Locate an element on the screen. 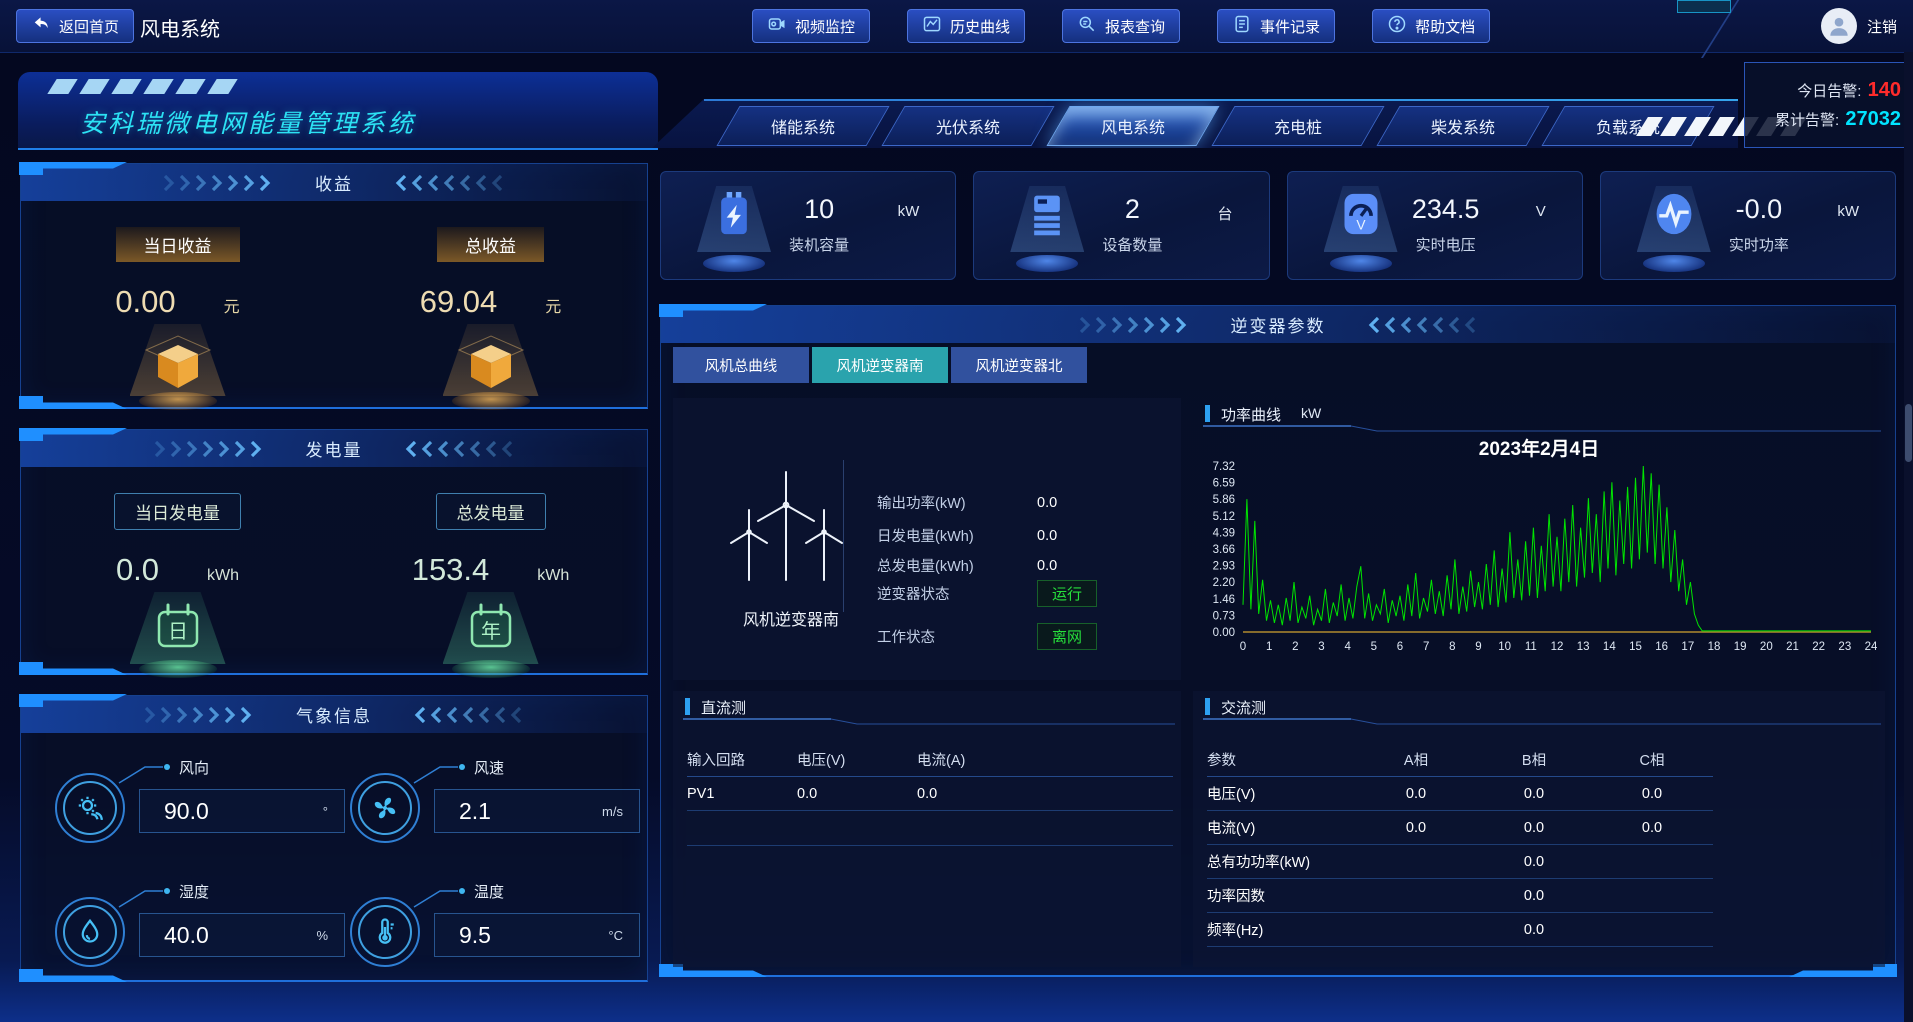 The height and width of the screenshot is (1022, 1913). param-row: 输出功率(kW) 0.0 is located at coordinates (967, 502).